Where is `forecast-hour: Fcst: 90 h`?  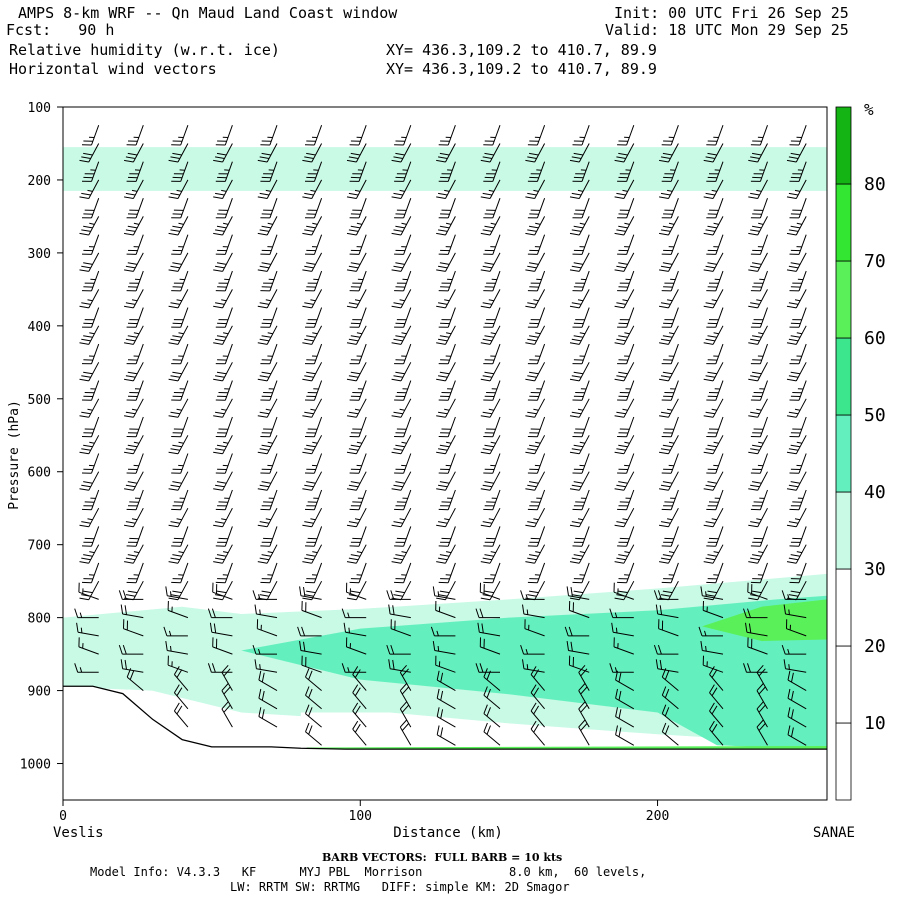
forecast-hour: Fcst: 90 h is located at coordinates (60, 30).